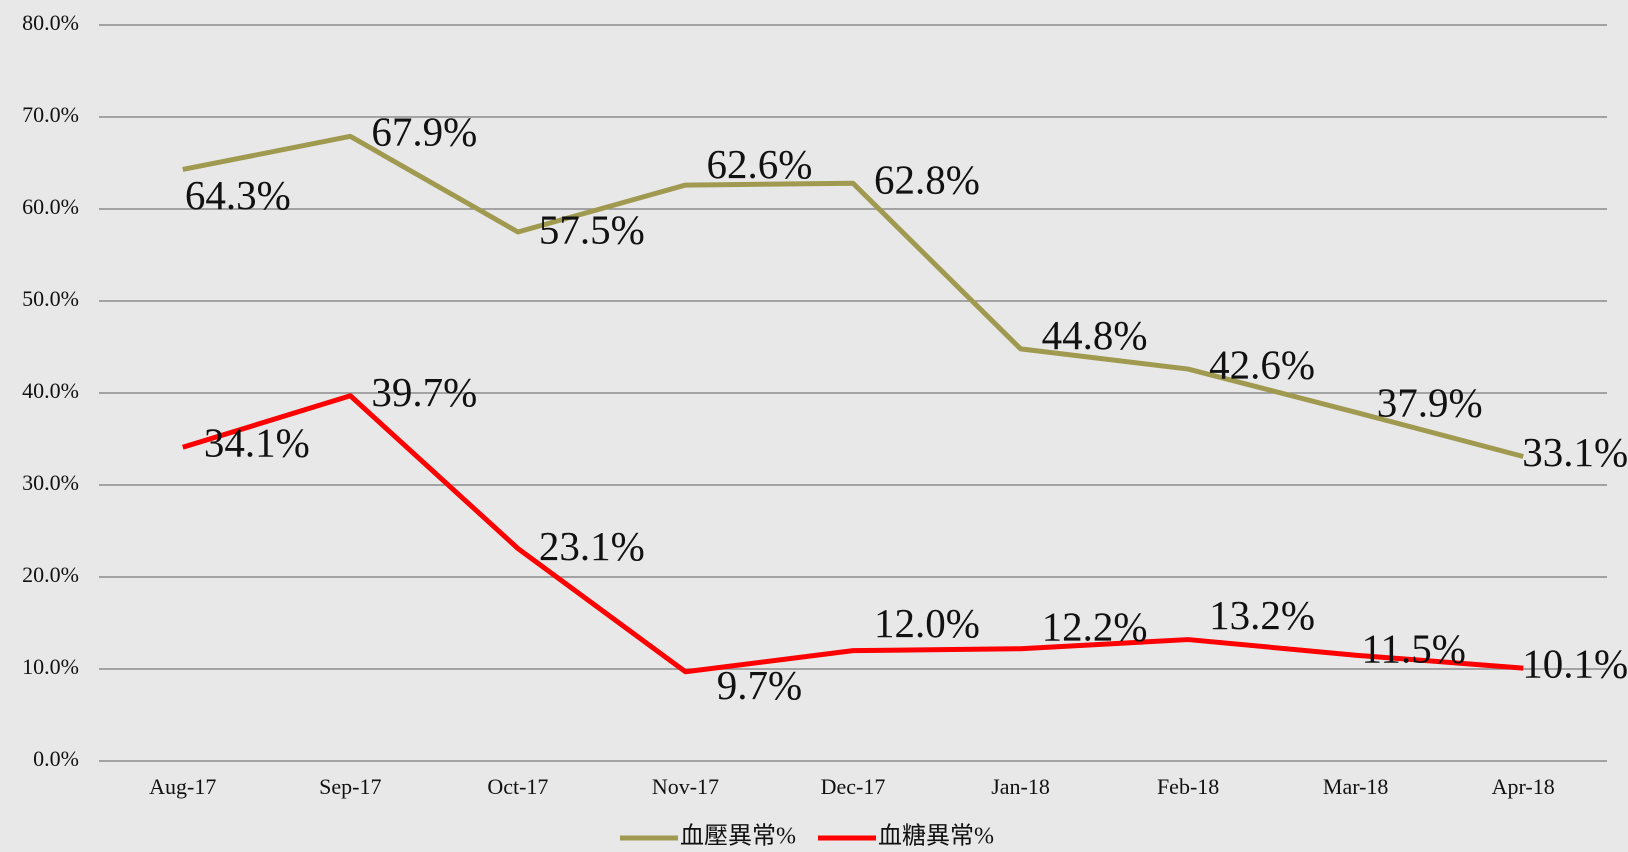 The image size is (1628, 852). Describe the element at coordinates (50, 206) in the screenshot. I see `y-tick-label: 60.0%` at that location.